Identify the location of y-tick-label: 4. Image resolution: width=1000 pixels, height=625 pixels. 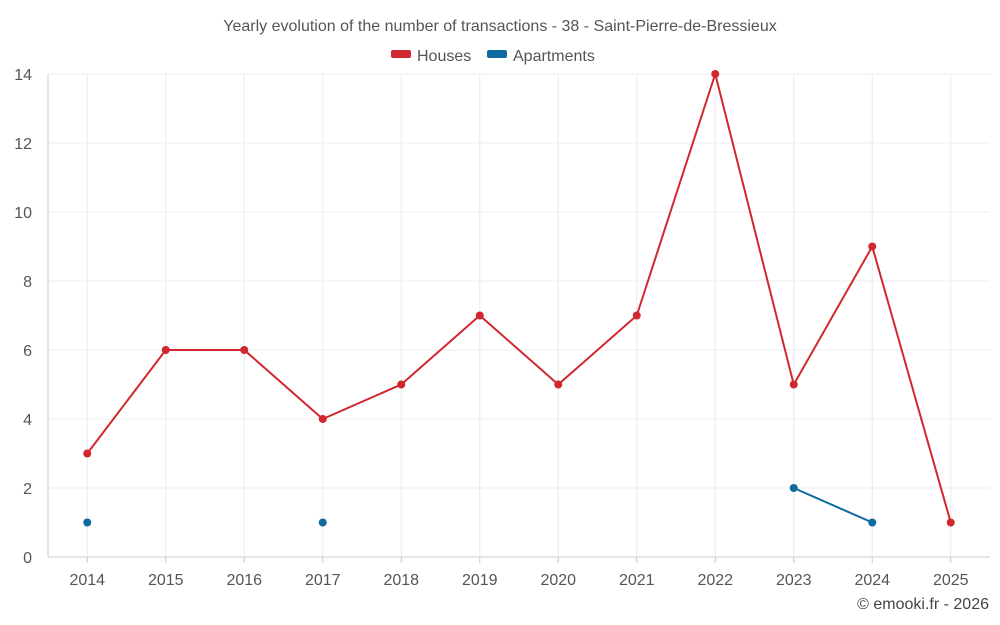
(27, 420).